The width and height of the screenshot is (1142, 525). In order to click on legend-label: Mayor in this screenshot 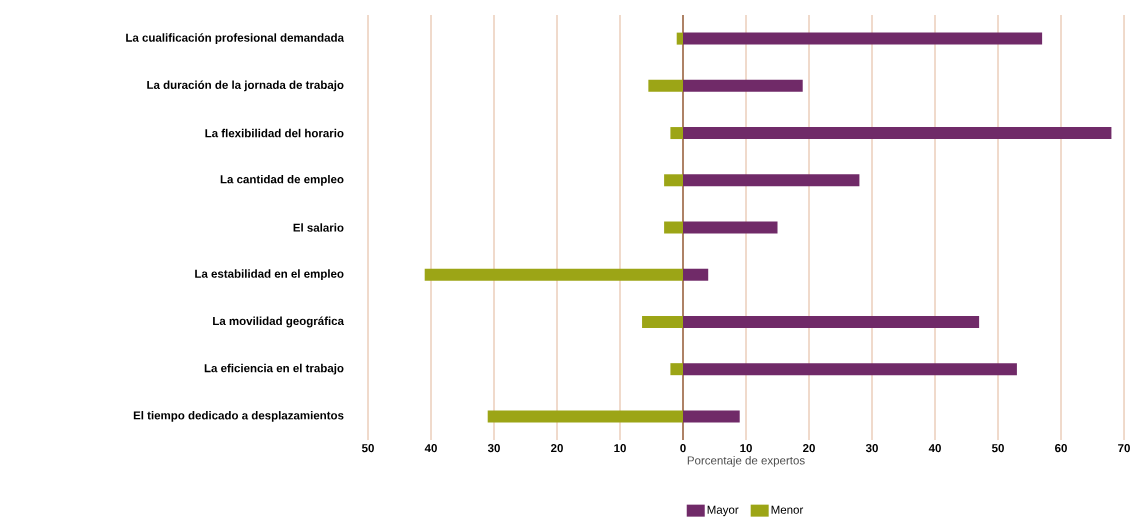, I will do `click(723, 511)`.